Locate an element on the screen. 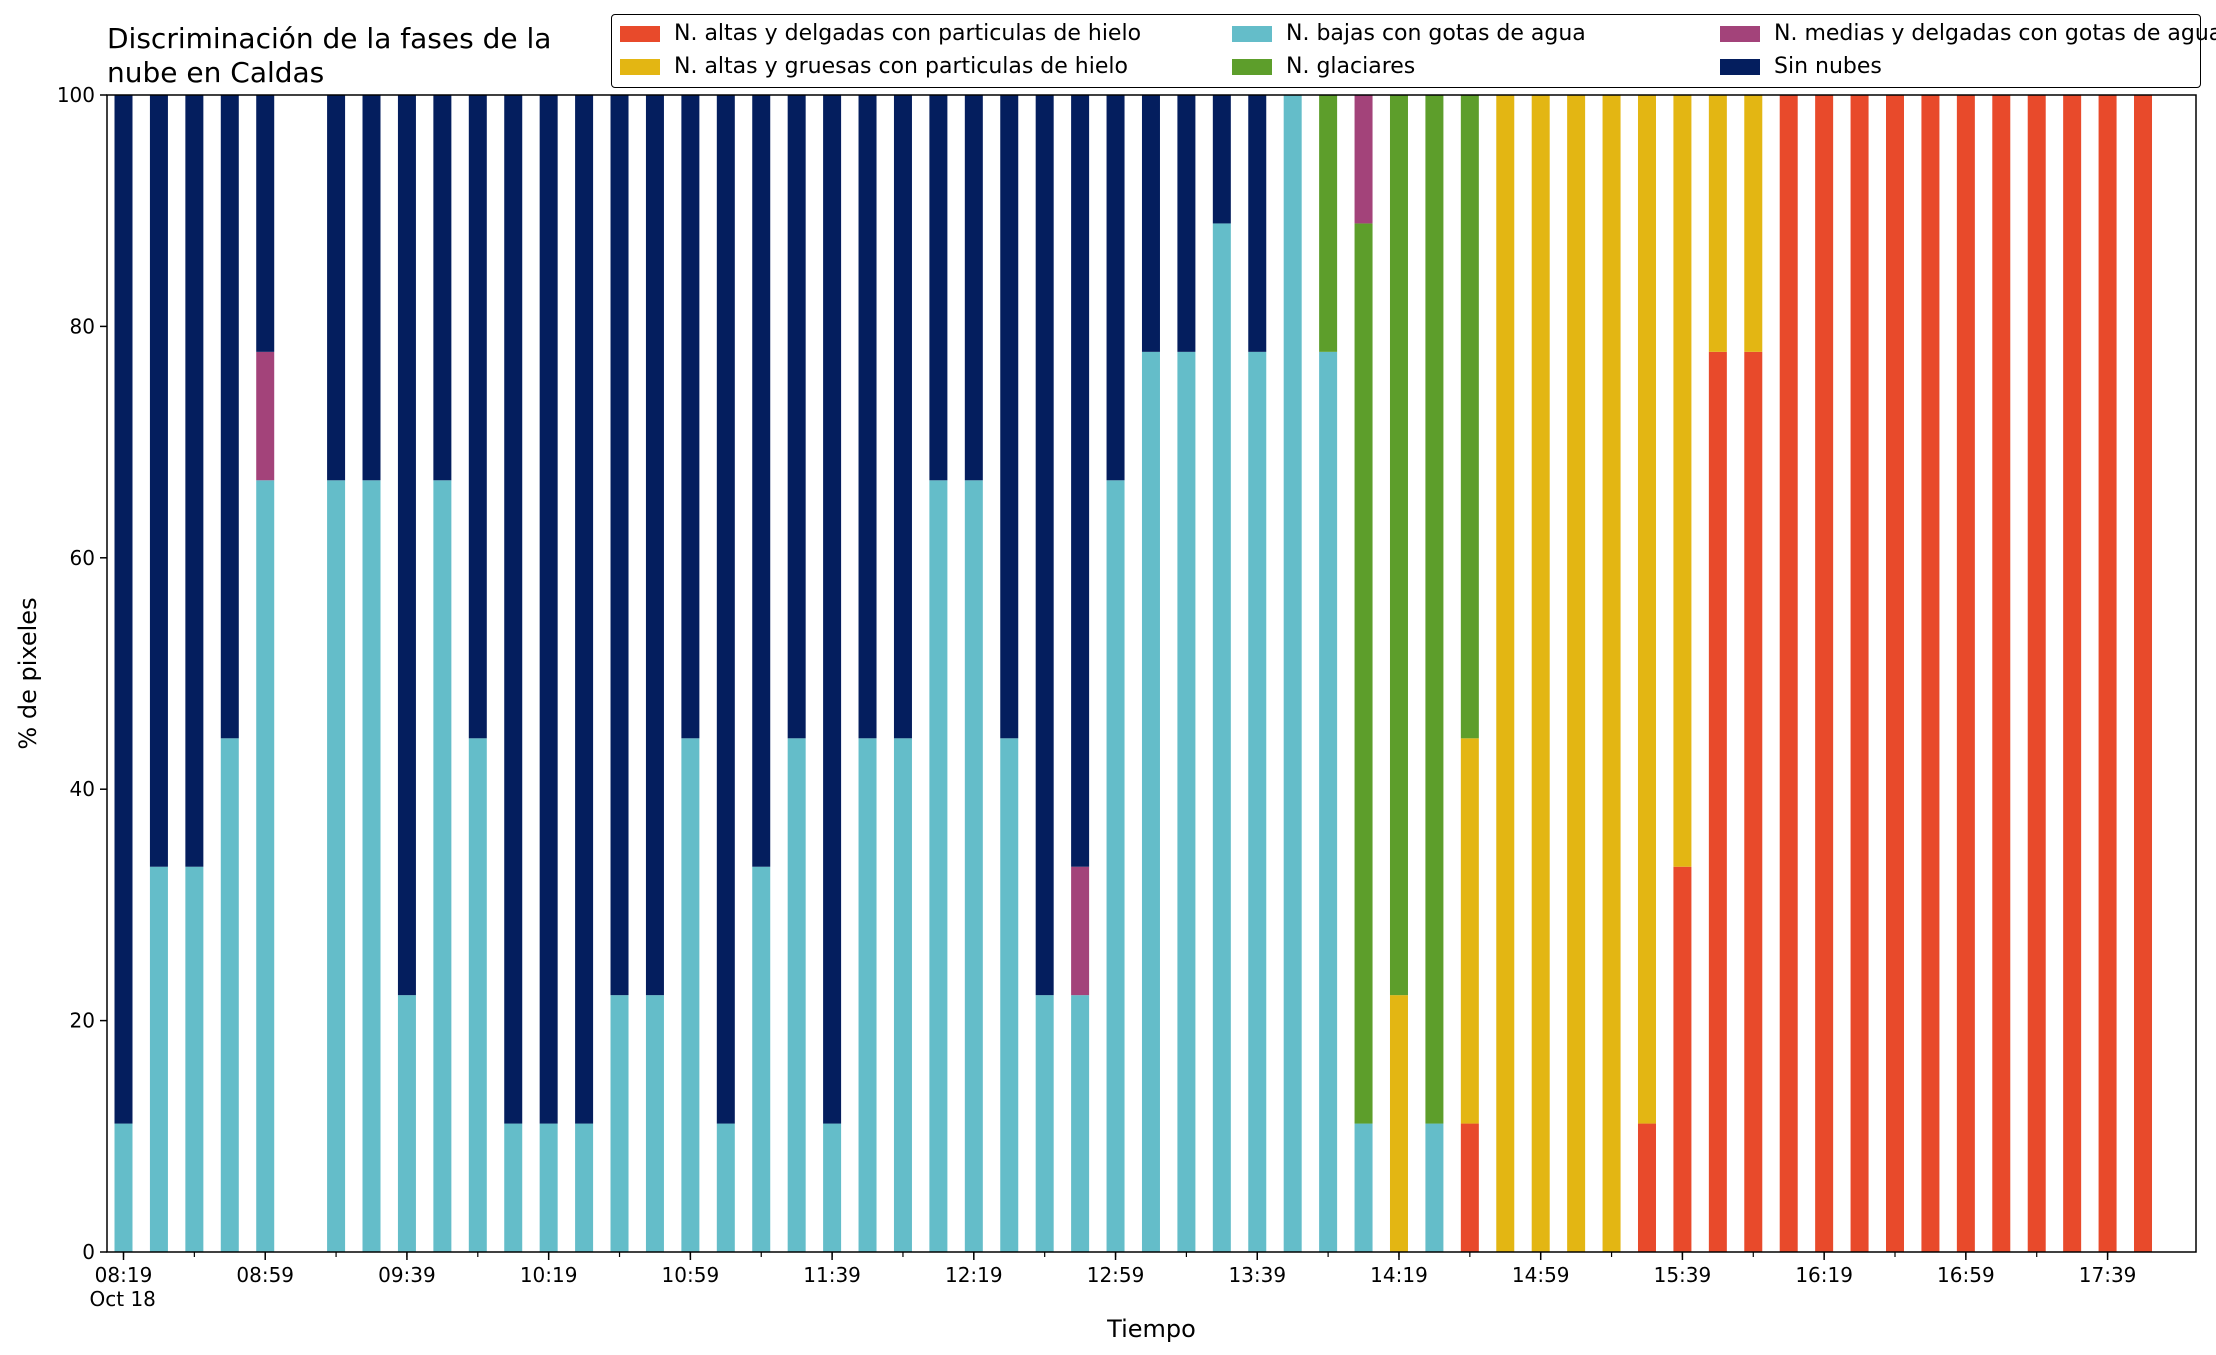 The width and height of the screenshot is (2216, 1355). legend-label: N. medias y delgadas con gotas de agua is located at coordinates (1995, 33).